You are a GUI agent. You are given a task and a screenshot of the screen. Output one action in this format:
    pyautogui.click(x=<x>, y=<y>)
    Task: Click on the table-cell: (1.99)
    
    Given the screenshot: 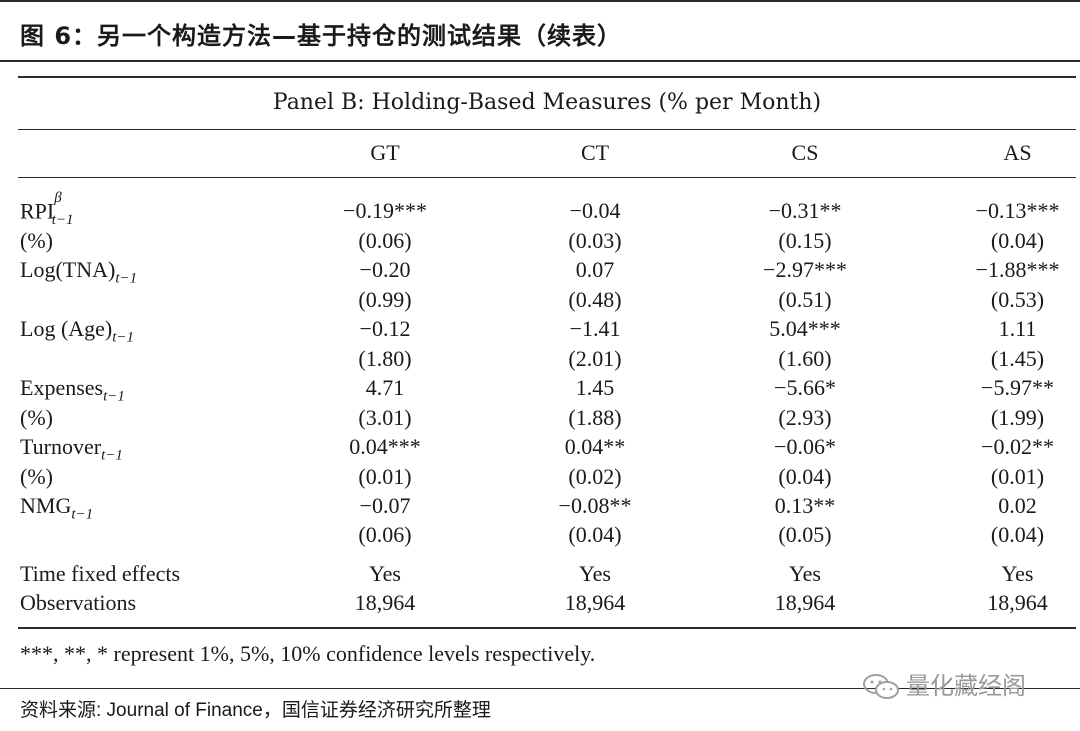 What is the action you would take?
    pyautogui.click(x=1017, y=417)
    